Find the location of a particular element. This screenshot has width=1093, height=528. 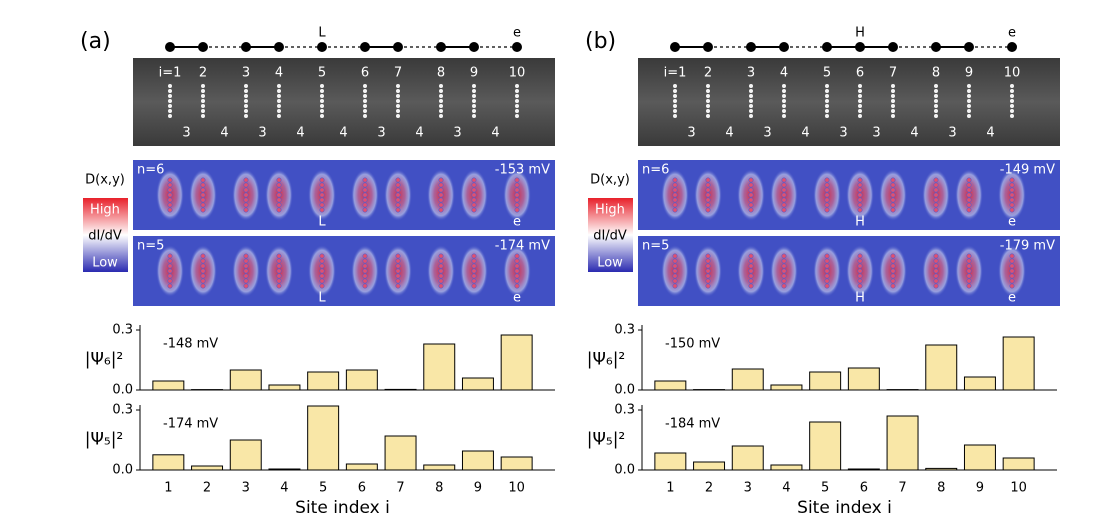

x-tick-label: 2 is located at coordinates (709, 488).